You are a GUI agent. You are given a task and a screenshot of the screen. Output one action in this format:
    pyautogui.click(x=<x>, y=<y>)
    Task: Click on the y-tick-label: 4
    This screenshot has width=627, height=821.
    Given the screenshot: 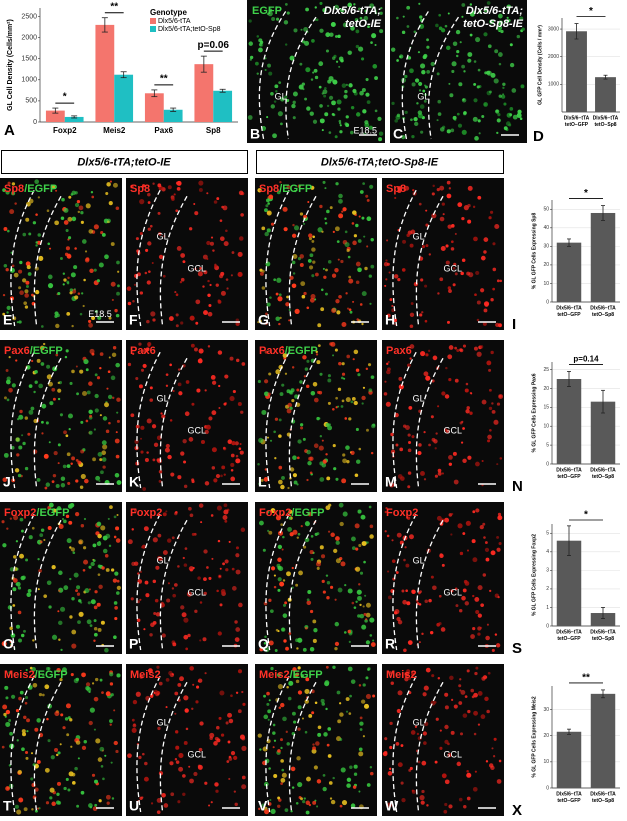 What is the action you would take?
    pyautogui.click(x=547, y=552)
    